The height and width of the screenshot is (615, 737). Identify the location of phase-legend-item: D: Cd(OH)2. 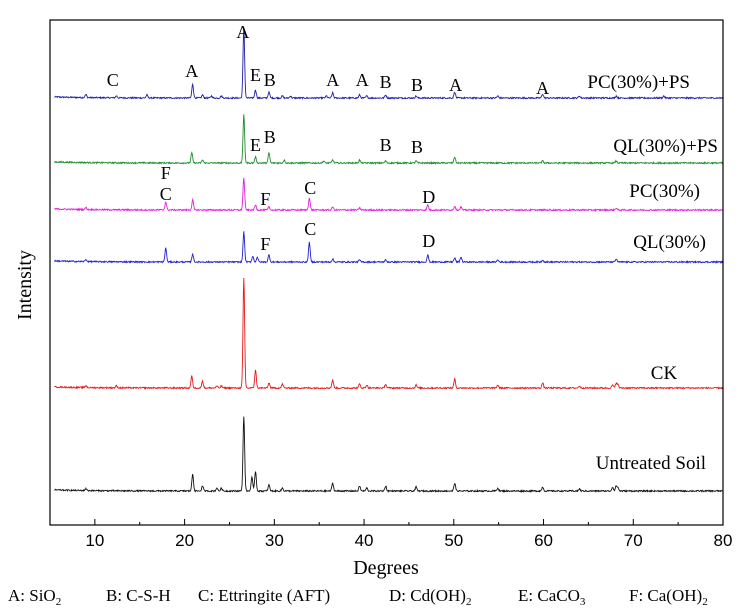
(430, 597).